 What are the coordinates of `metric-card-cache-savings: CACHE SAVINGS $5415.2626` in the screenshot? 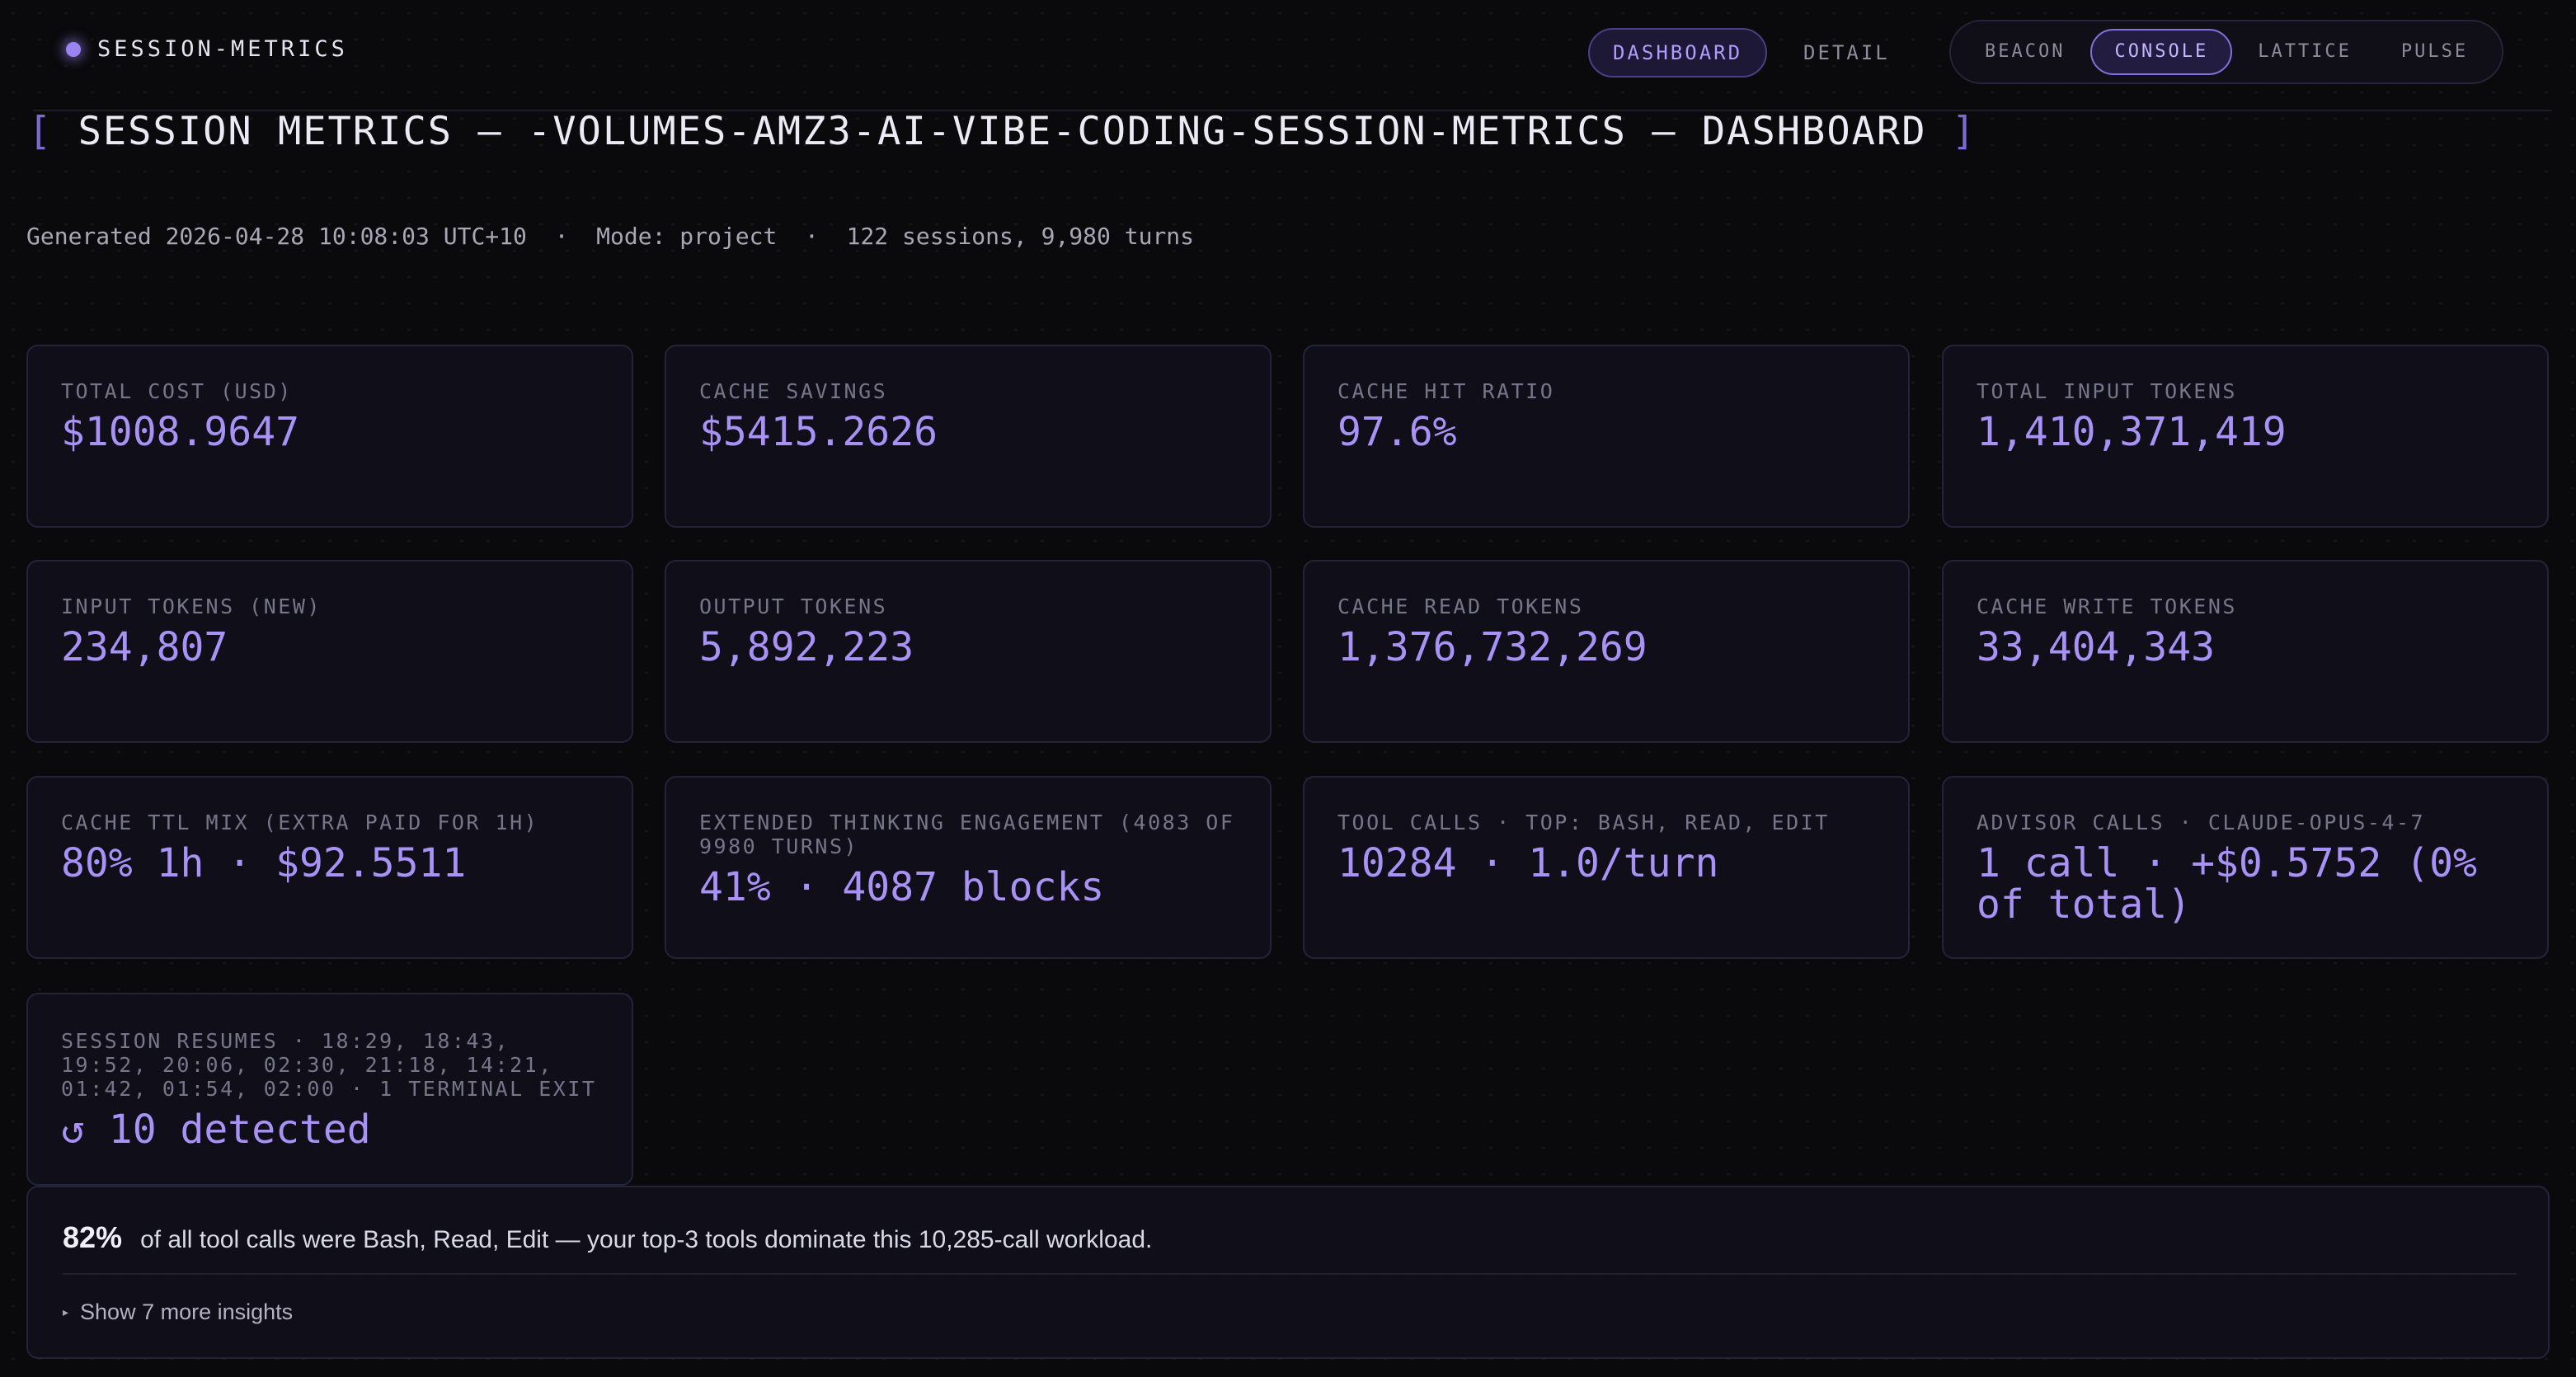 It's located at (968, 437).